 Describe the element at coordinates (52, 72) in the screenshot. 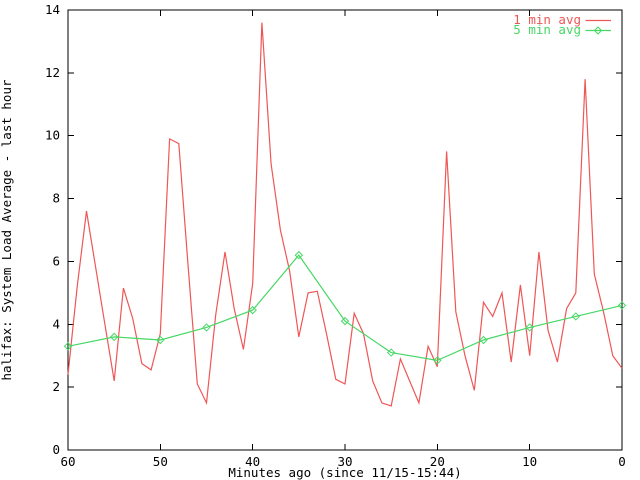

I see `y-tick-label: 12` at that location.